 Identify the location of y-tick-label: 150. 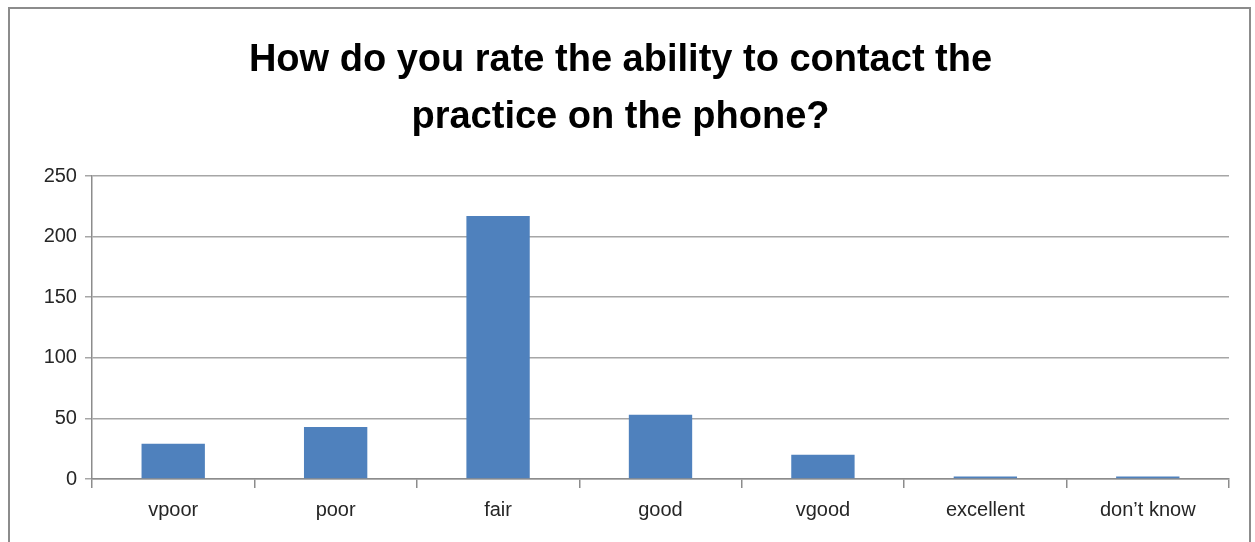
(60, 295).